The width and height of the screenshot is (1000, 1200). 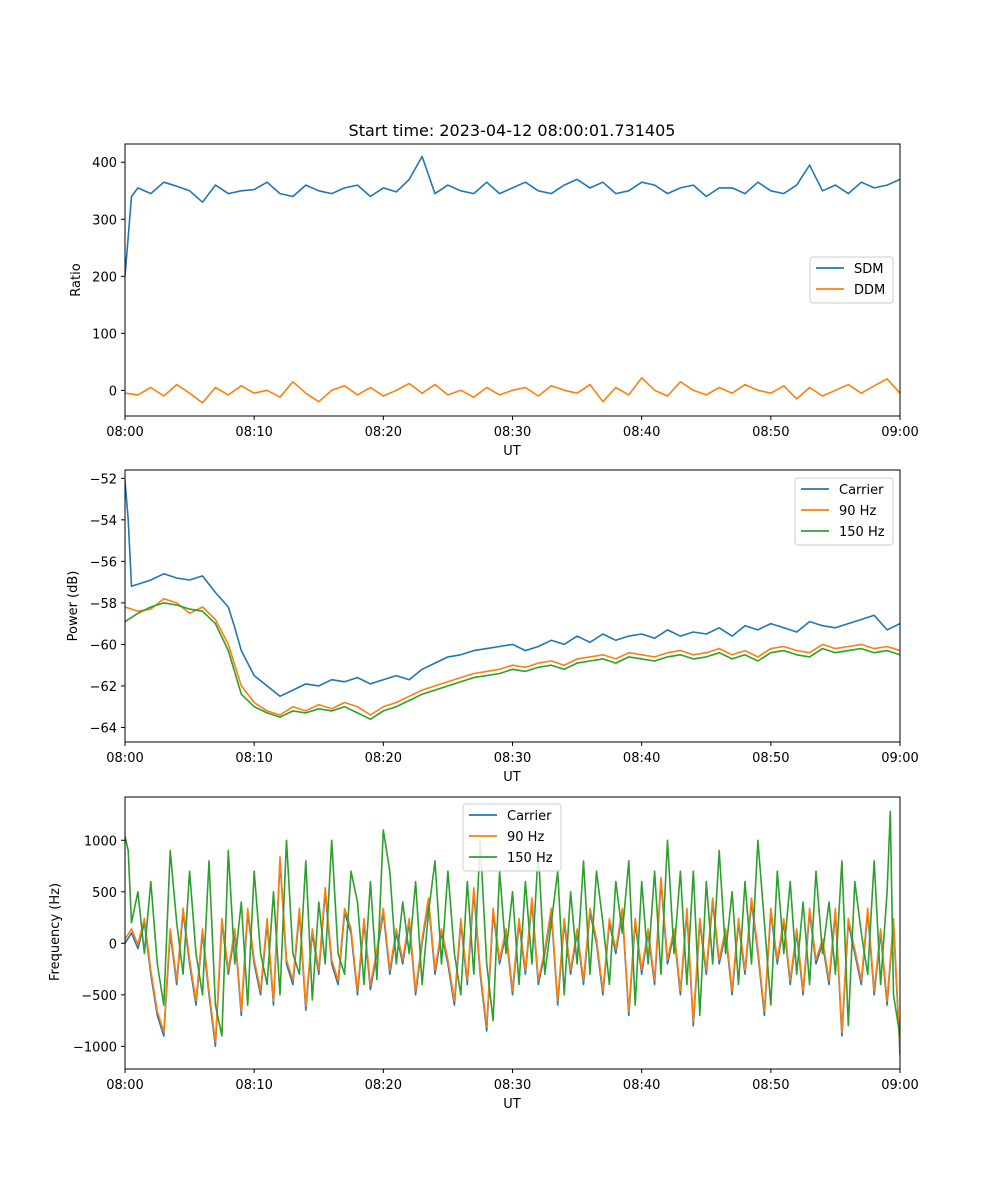 I want to click on y-tick-label: −62, so click(x=103, y=687).